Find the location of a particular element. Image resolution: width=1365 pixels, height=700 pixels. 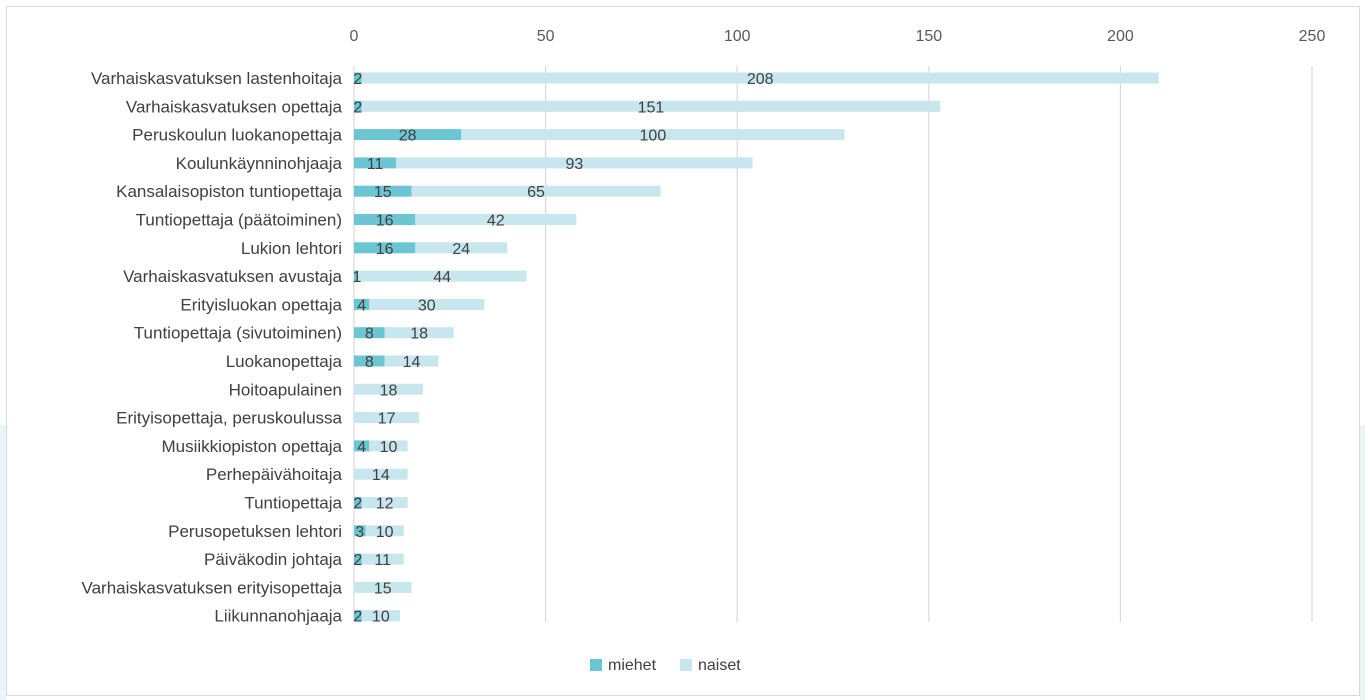

value-label-naiset: 100 is located at coordinates (653, 136).